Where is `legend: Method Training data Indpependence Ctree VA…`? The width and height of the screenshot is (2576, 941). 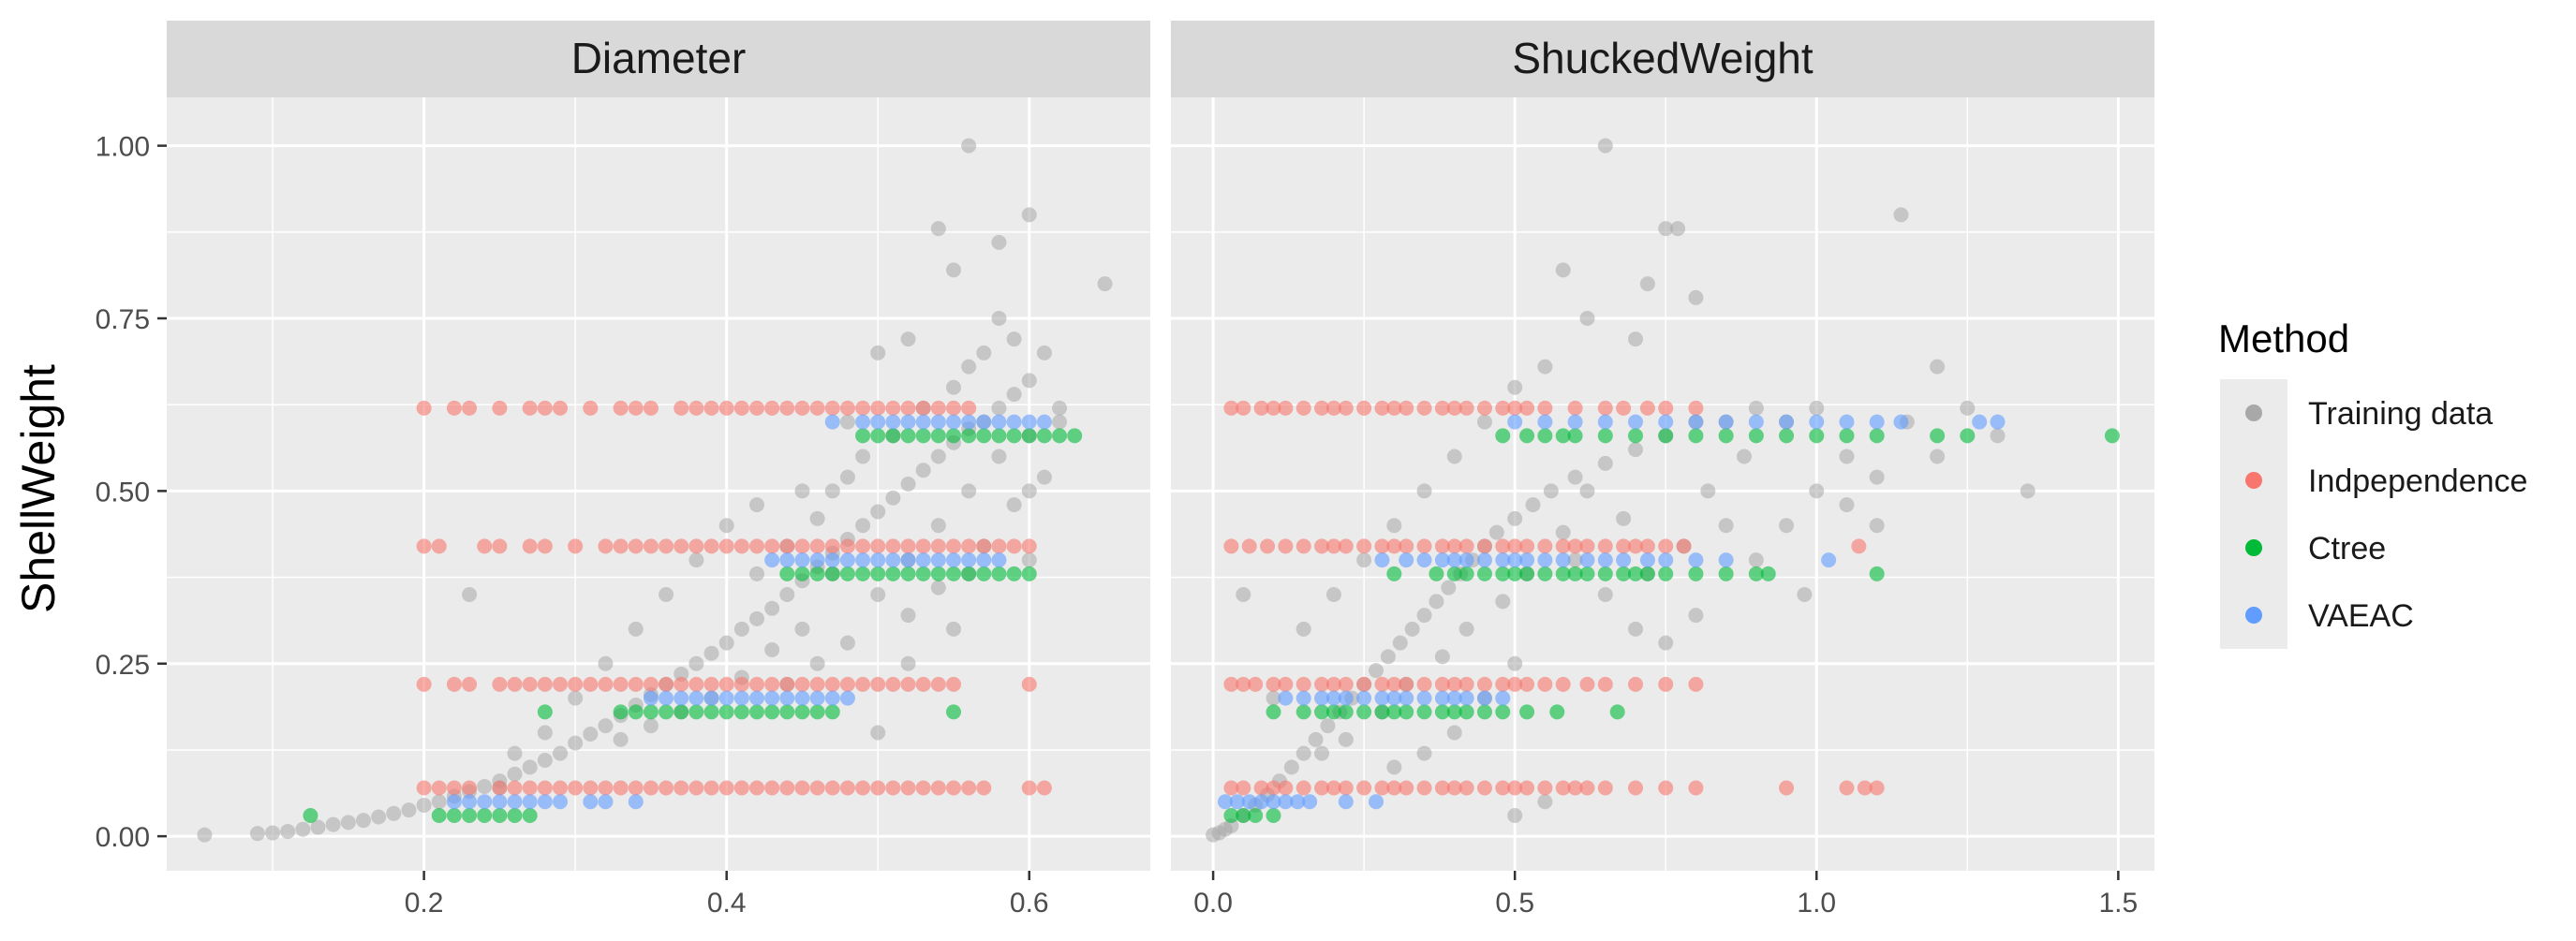 legend: Method Training data Indpependence Ctree VA… is located at coordinates (2372, 483).